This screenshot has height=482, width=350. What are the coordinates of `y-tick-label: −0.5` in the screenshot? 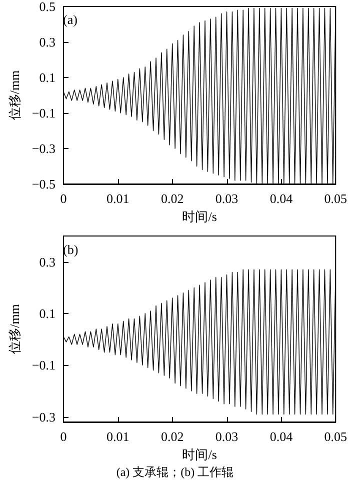 It's located at (44, 184).